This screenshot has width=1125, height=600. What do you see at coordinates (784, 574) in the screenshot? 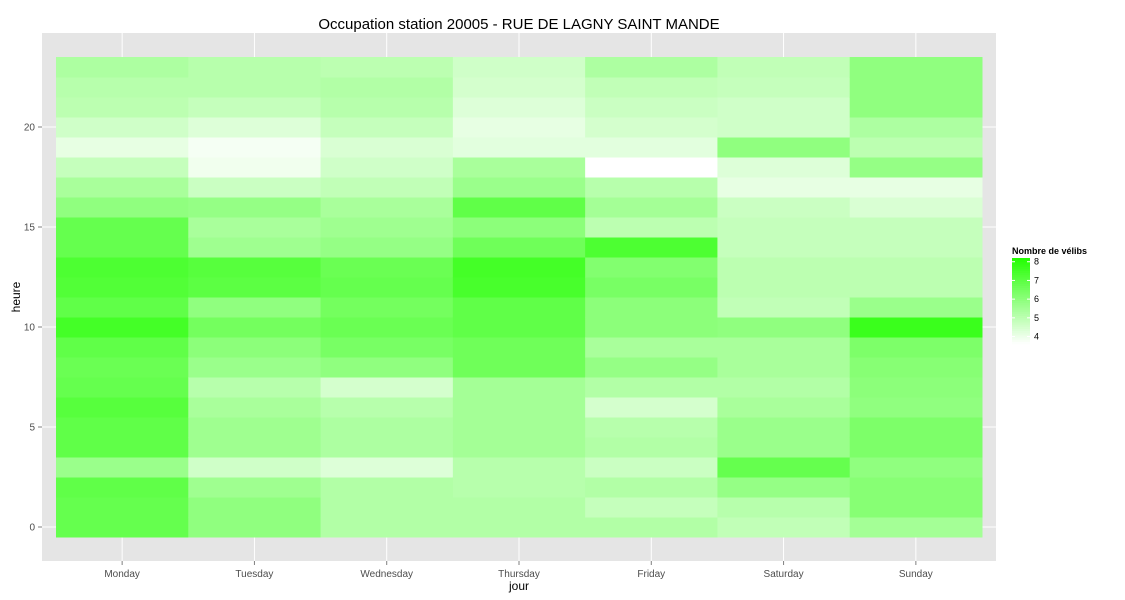
I see `x-tick-label: Saturday` at bounding box center [784, 574].